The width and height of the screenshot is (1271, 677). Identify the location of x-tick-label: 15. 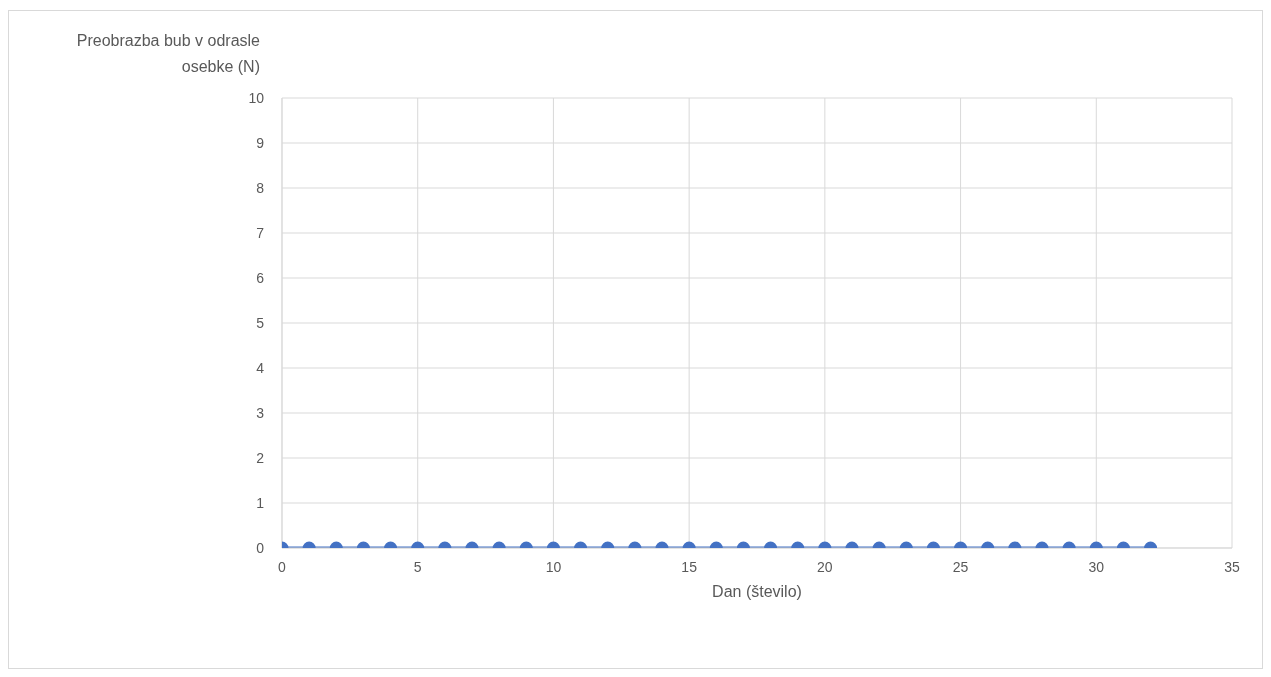
(689, 566).